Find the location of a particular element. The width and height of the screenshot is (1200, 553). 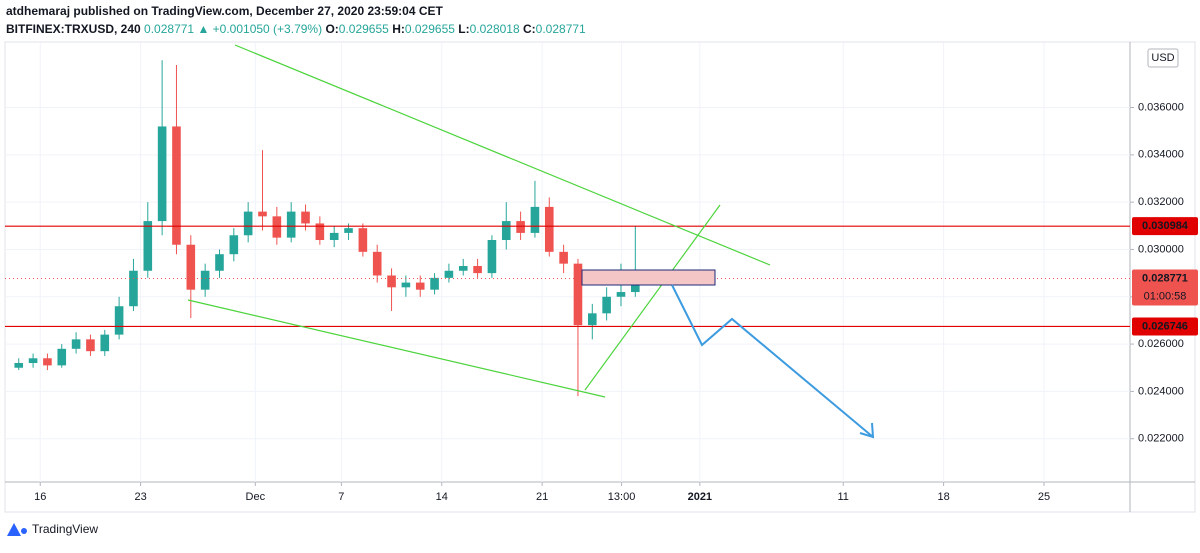

brand-name: TradingView is located at coordinates (65, 529).